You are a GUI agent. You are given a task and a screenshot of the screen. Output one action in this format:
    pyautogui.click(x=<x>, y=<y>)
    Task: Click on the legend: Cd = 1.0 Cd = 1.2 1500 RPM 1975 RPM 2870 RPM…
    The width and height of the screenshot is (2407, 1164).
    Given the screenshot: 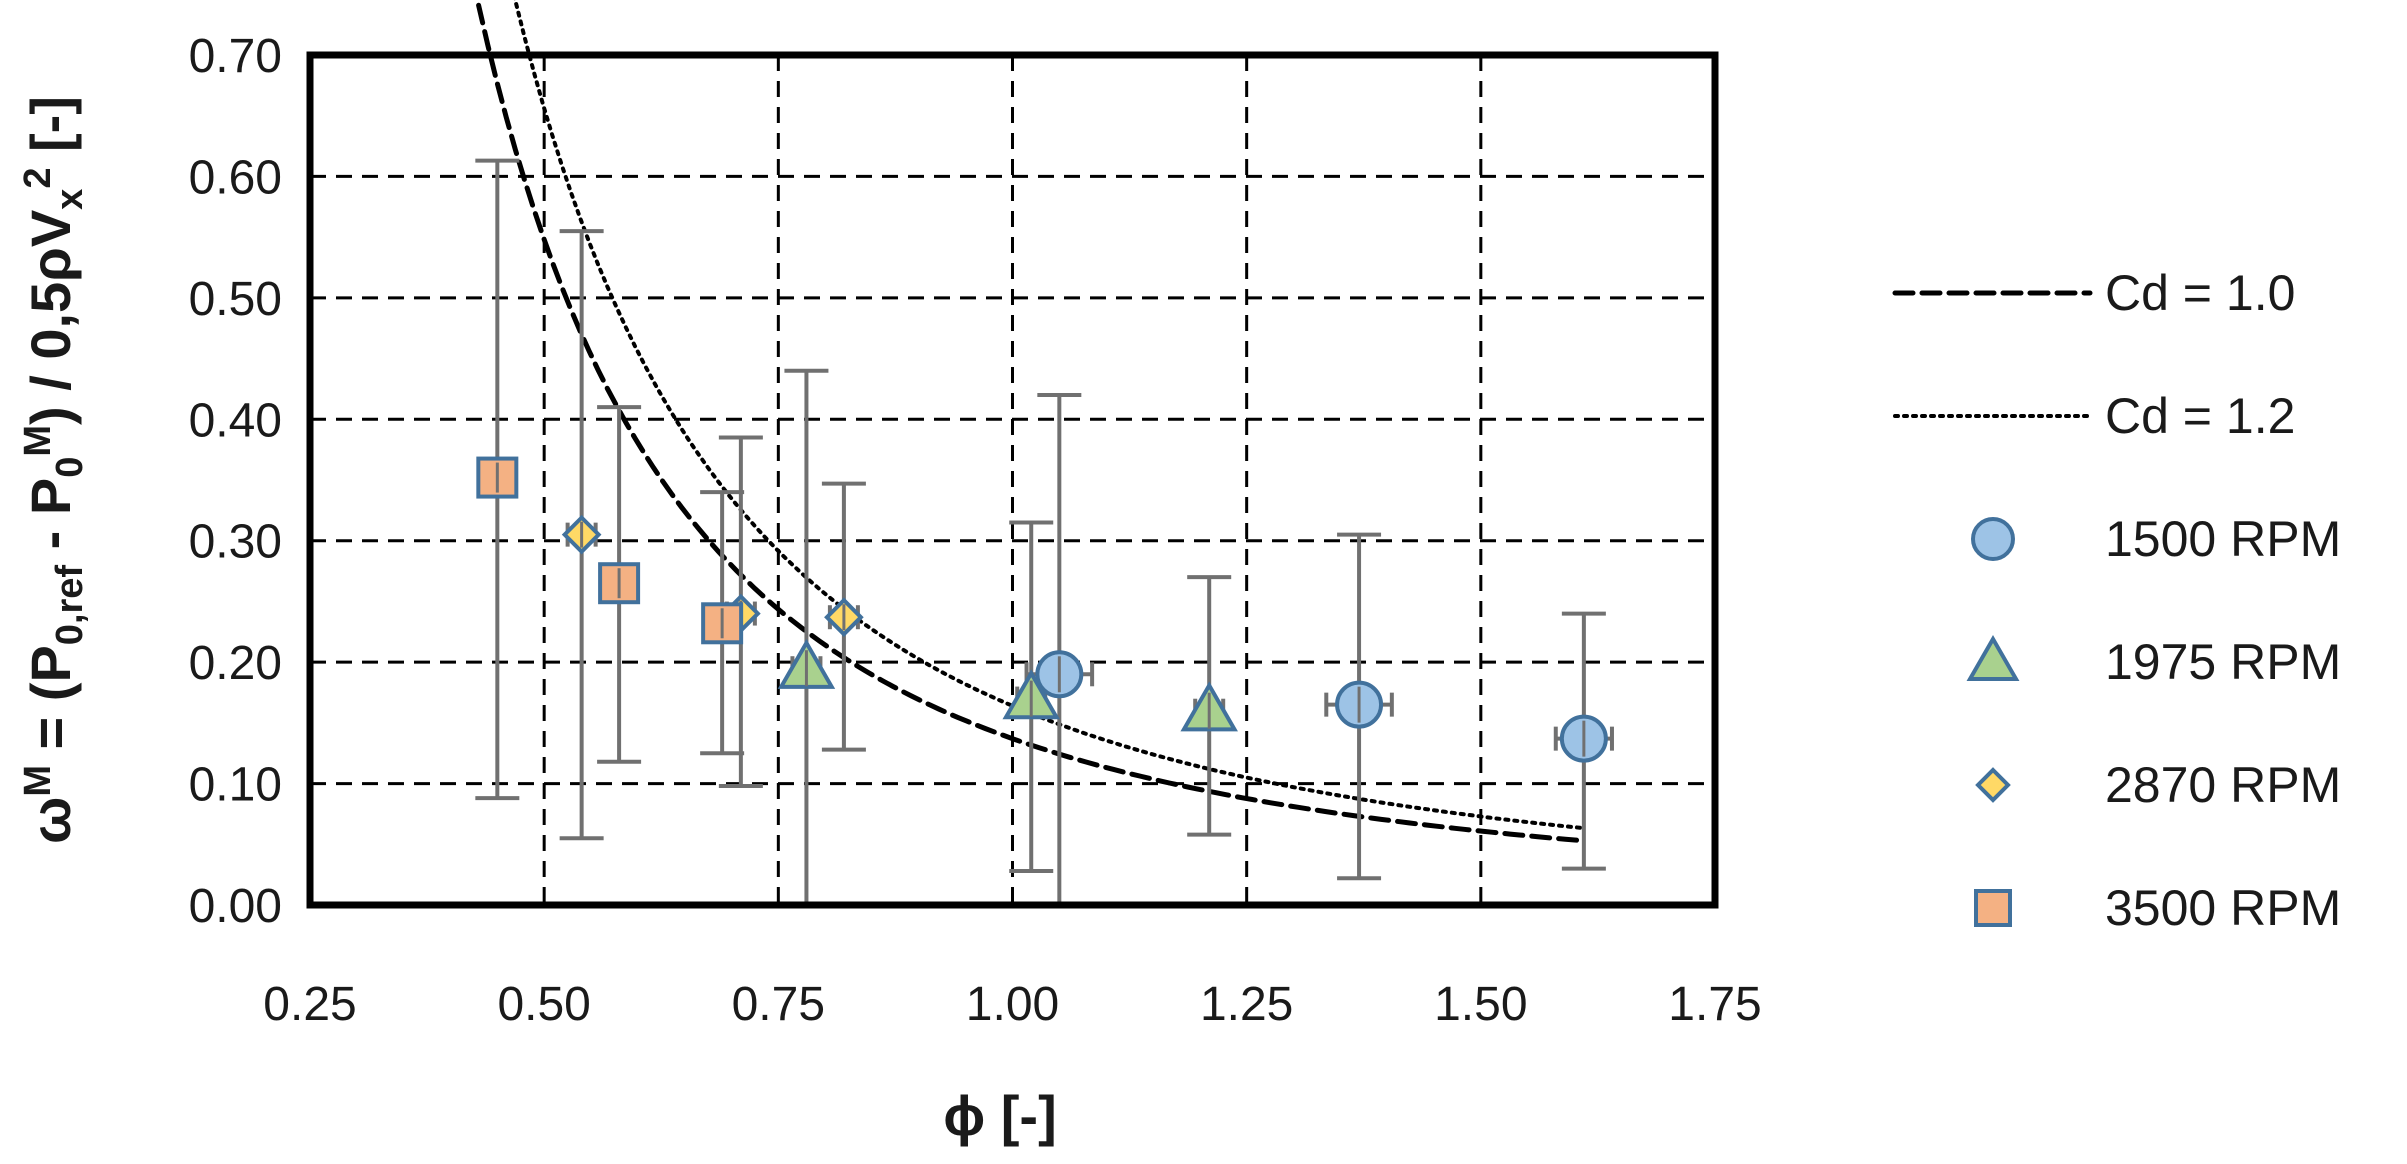 What is the action you would take?
    pyautogui.click(x=2116, y=600)
    